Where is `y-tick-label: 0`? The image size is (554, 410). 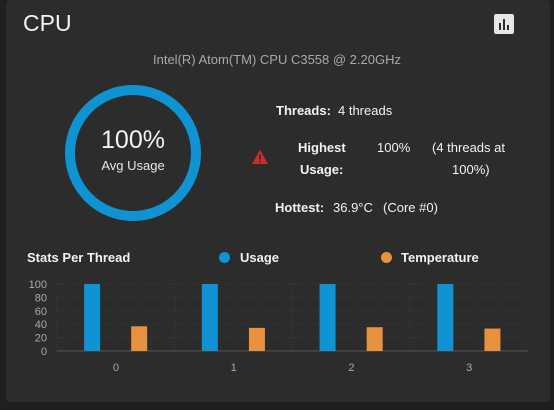 y-tick-label: 0 is located at coordinates (44, 352).